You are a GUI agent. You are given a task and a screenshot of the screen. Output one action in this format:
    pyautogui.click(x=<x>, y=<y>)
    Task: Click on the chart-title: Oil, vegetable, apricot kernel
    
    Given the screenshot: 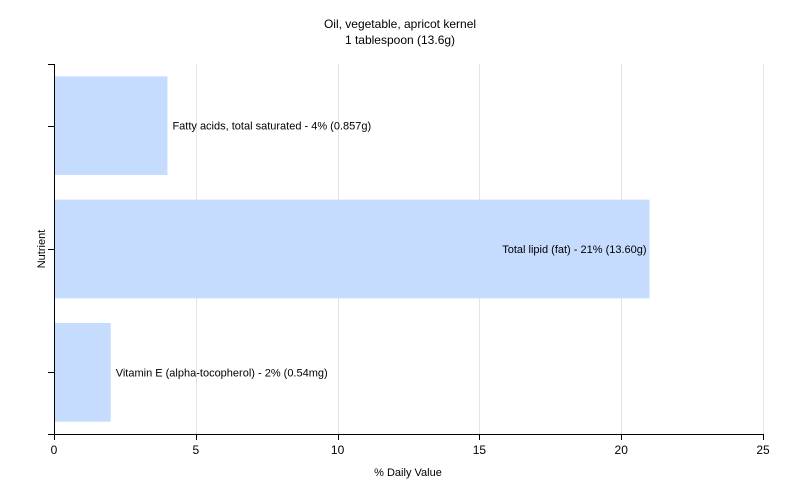 What is the action you would take?
    pyautogui.click(x=400, y=24)
    